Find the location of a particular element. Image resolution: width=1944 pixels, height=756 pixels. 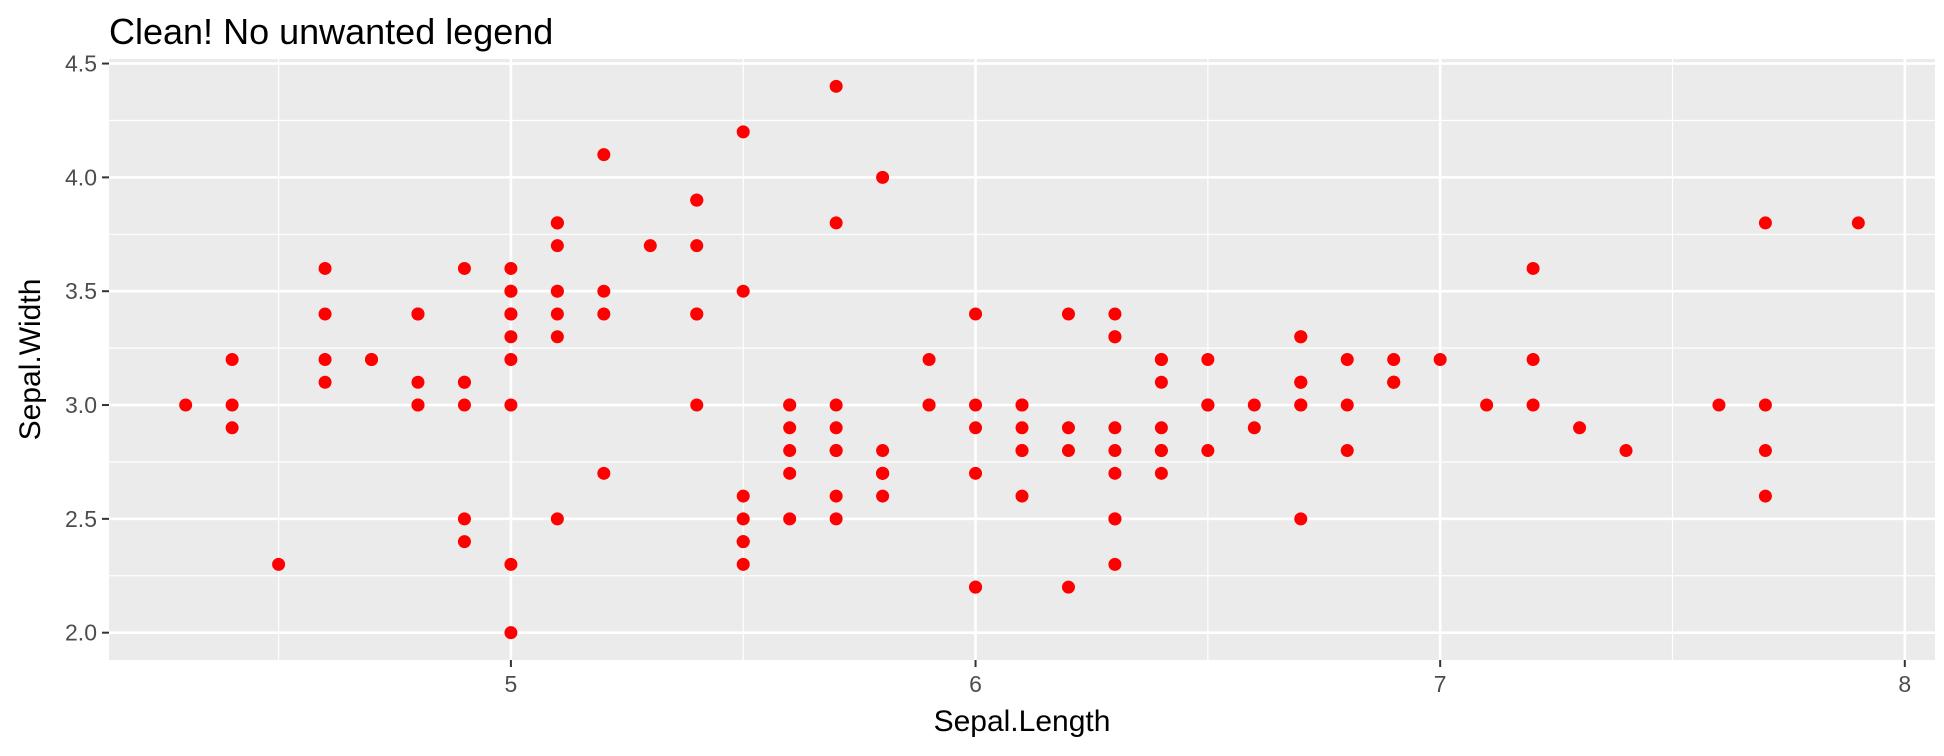

x-tick-label: 8 is located at coordinates (1904, 684).